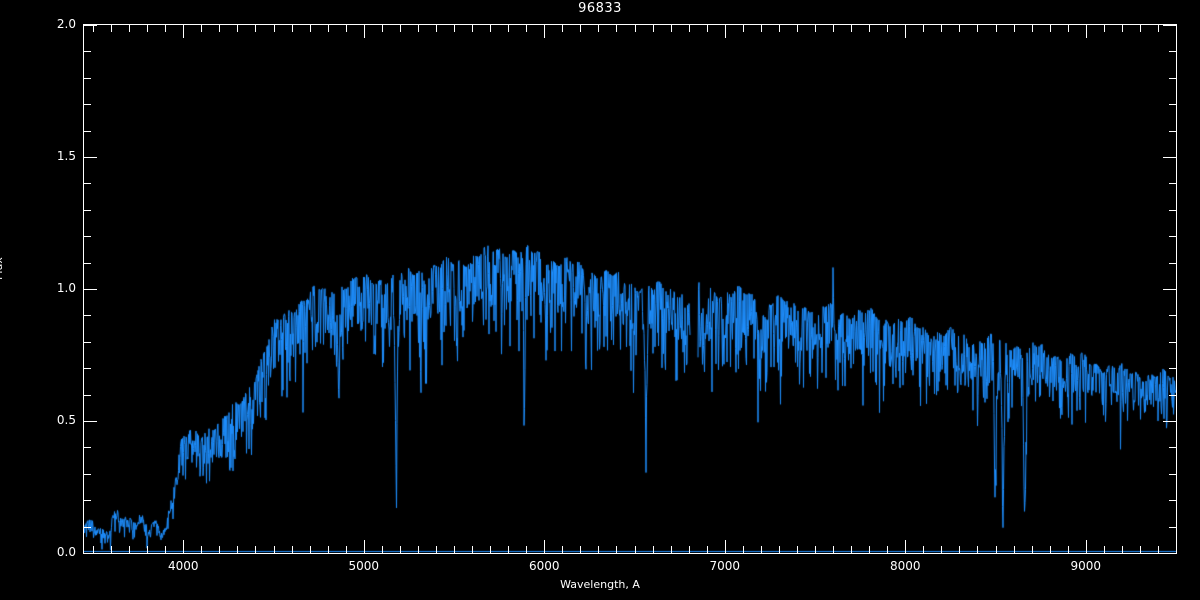 The image size is (1200, 600). What do you see at coordinates (364, 566) in the screenshot?
I see `x-tick-label: 5000` at bounding box center [364, 566].